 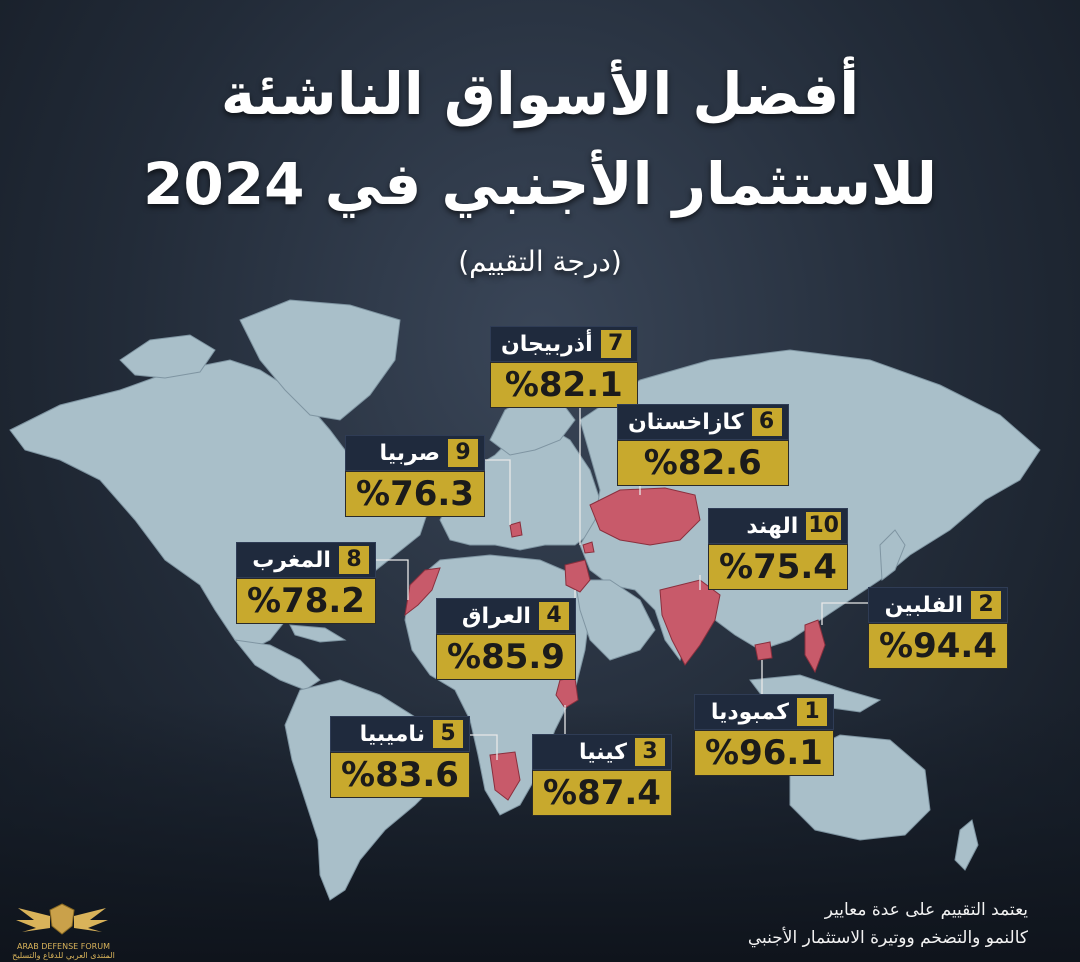 I want to click on title-line-1: أفضل الأسواق الناشئة, so click(x=540, y=94).